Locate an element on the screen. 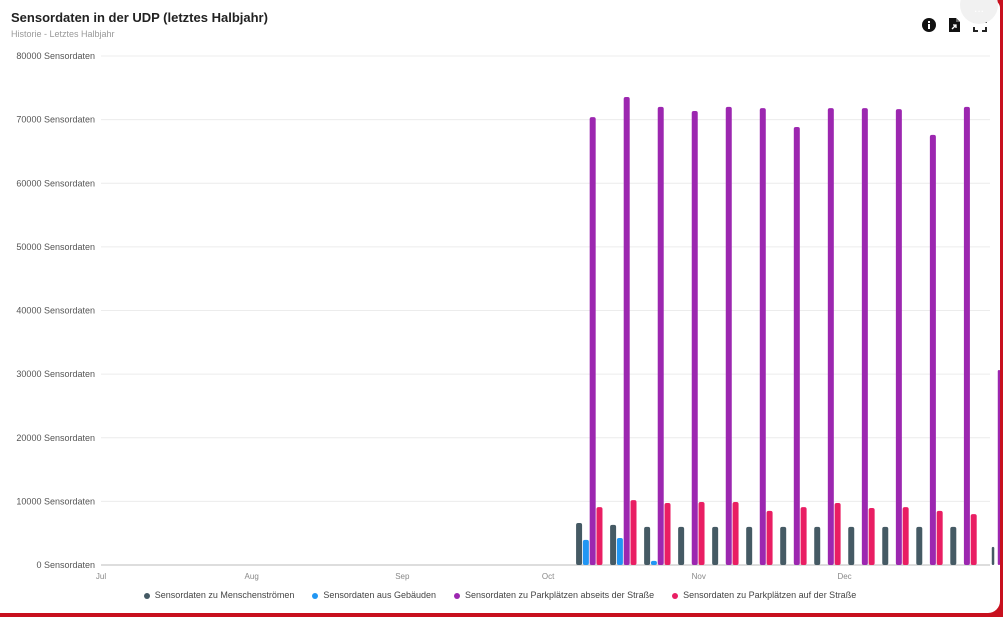 The height and width of the screenshot is (617, 1003). y-tick-label: 80000 Sensordaten is located at coordinates (55, 56).